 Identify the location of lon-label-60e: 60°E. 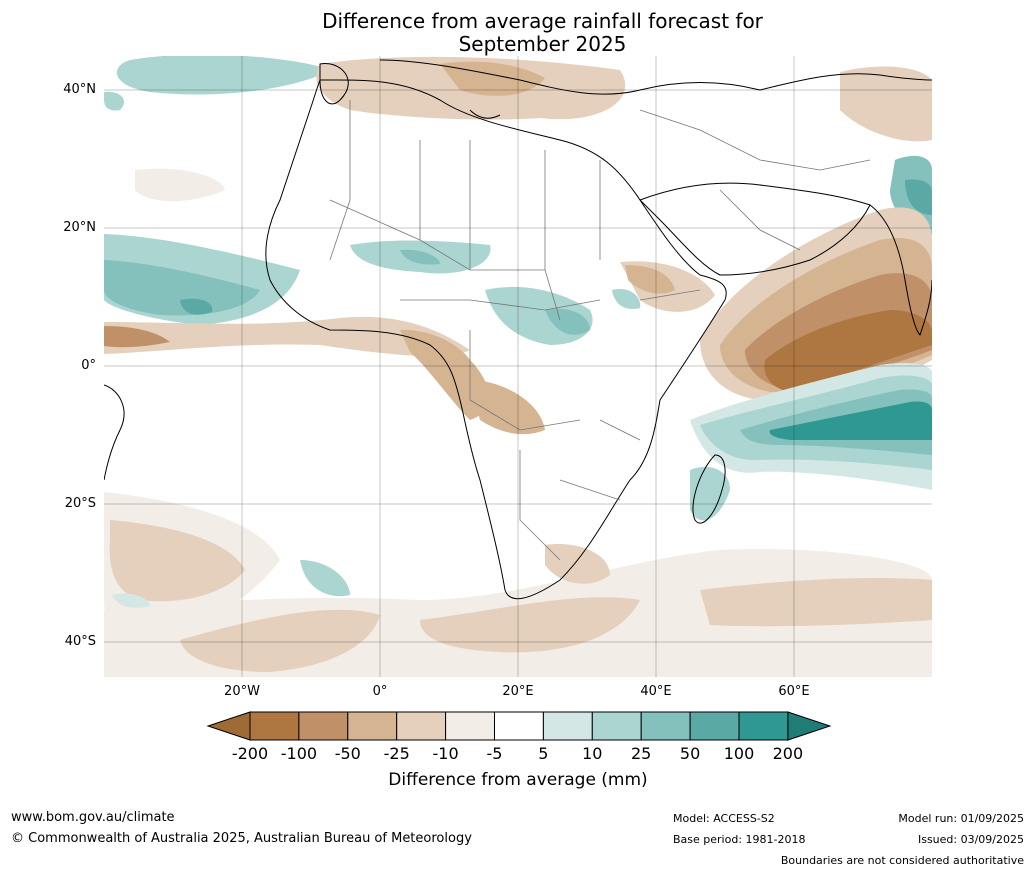
(794, 691).